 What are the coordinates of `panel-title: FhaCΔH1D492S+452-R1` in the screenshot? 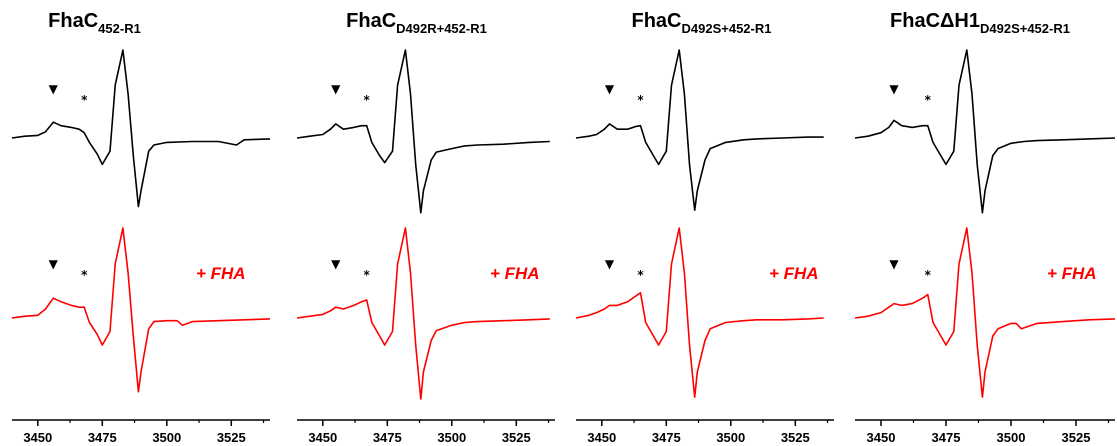 It's located at (978, 23).